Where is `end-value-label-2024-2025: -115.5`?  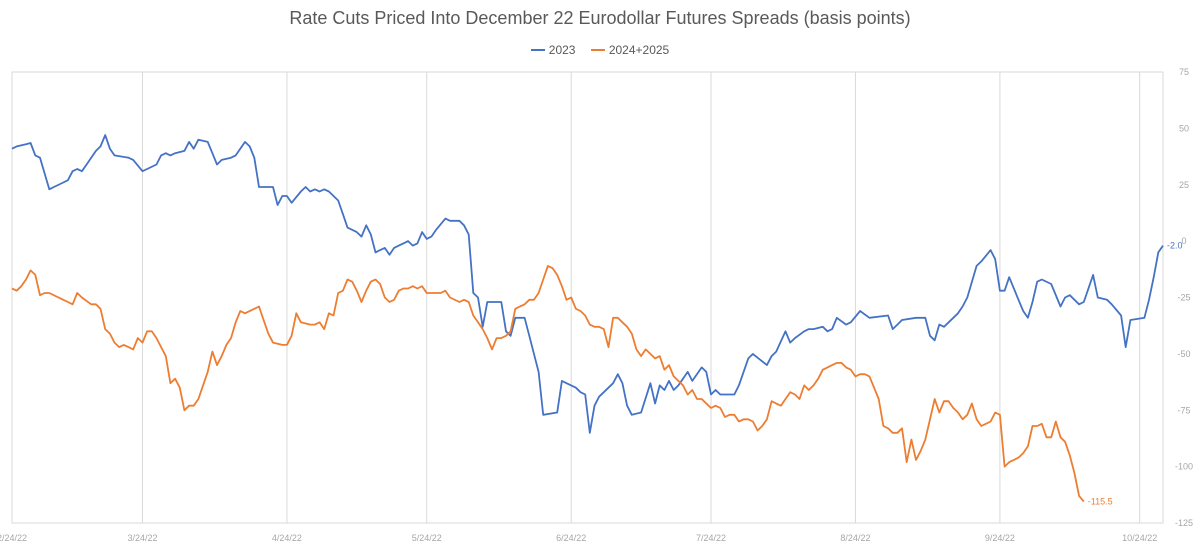
end-value-label-2024-2025: -115.5 is located at coordinates (1100, 502).